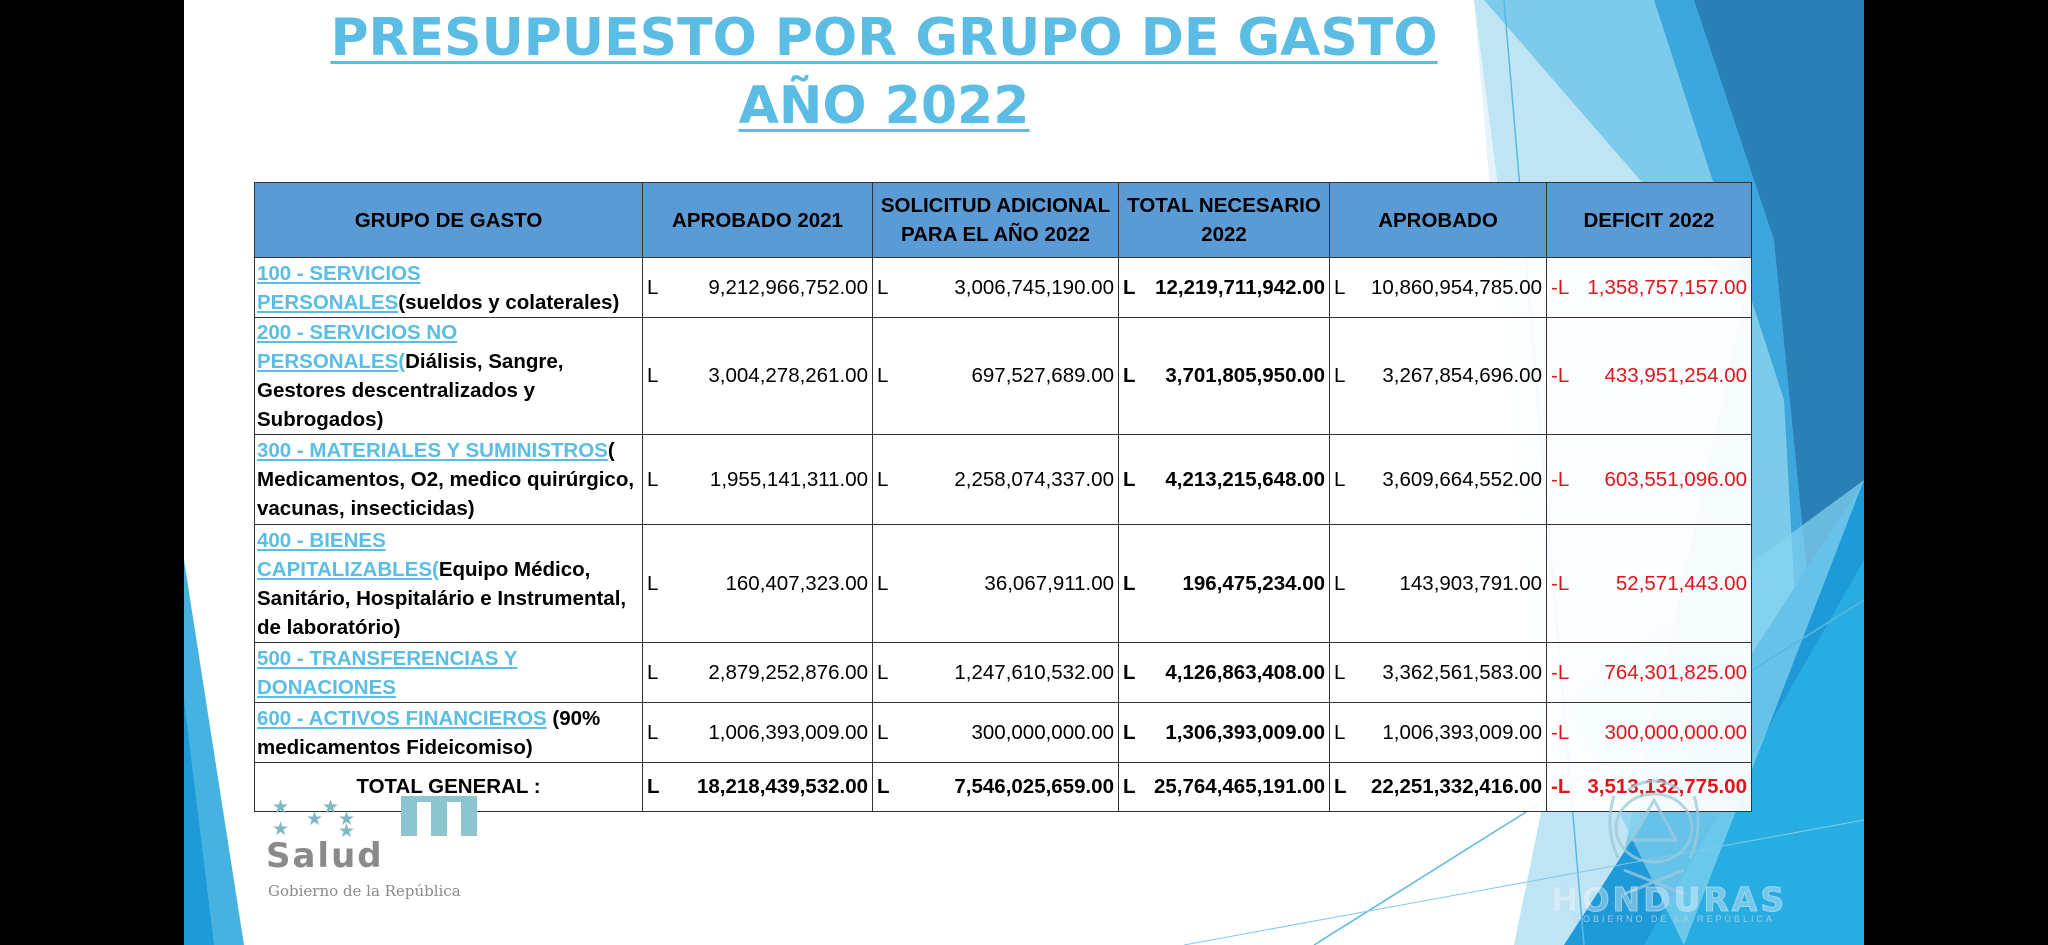 This screenshot has height=945, width=2048. What do you see at coordinates (995, 376) in the screenshot?
I see `cell-additional: L 697,527,689.00` at bounding box center [995, 376].